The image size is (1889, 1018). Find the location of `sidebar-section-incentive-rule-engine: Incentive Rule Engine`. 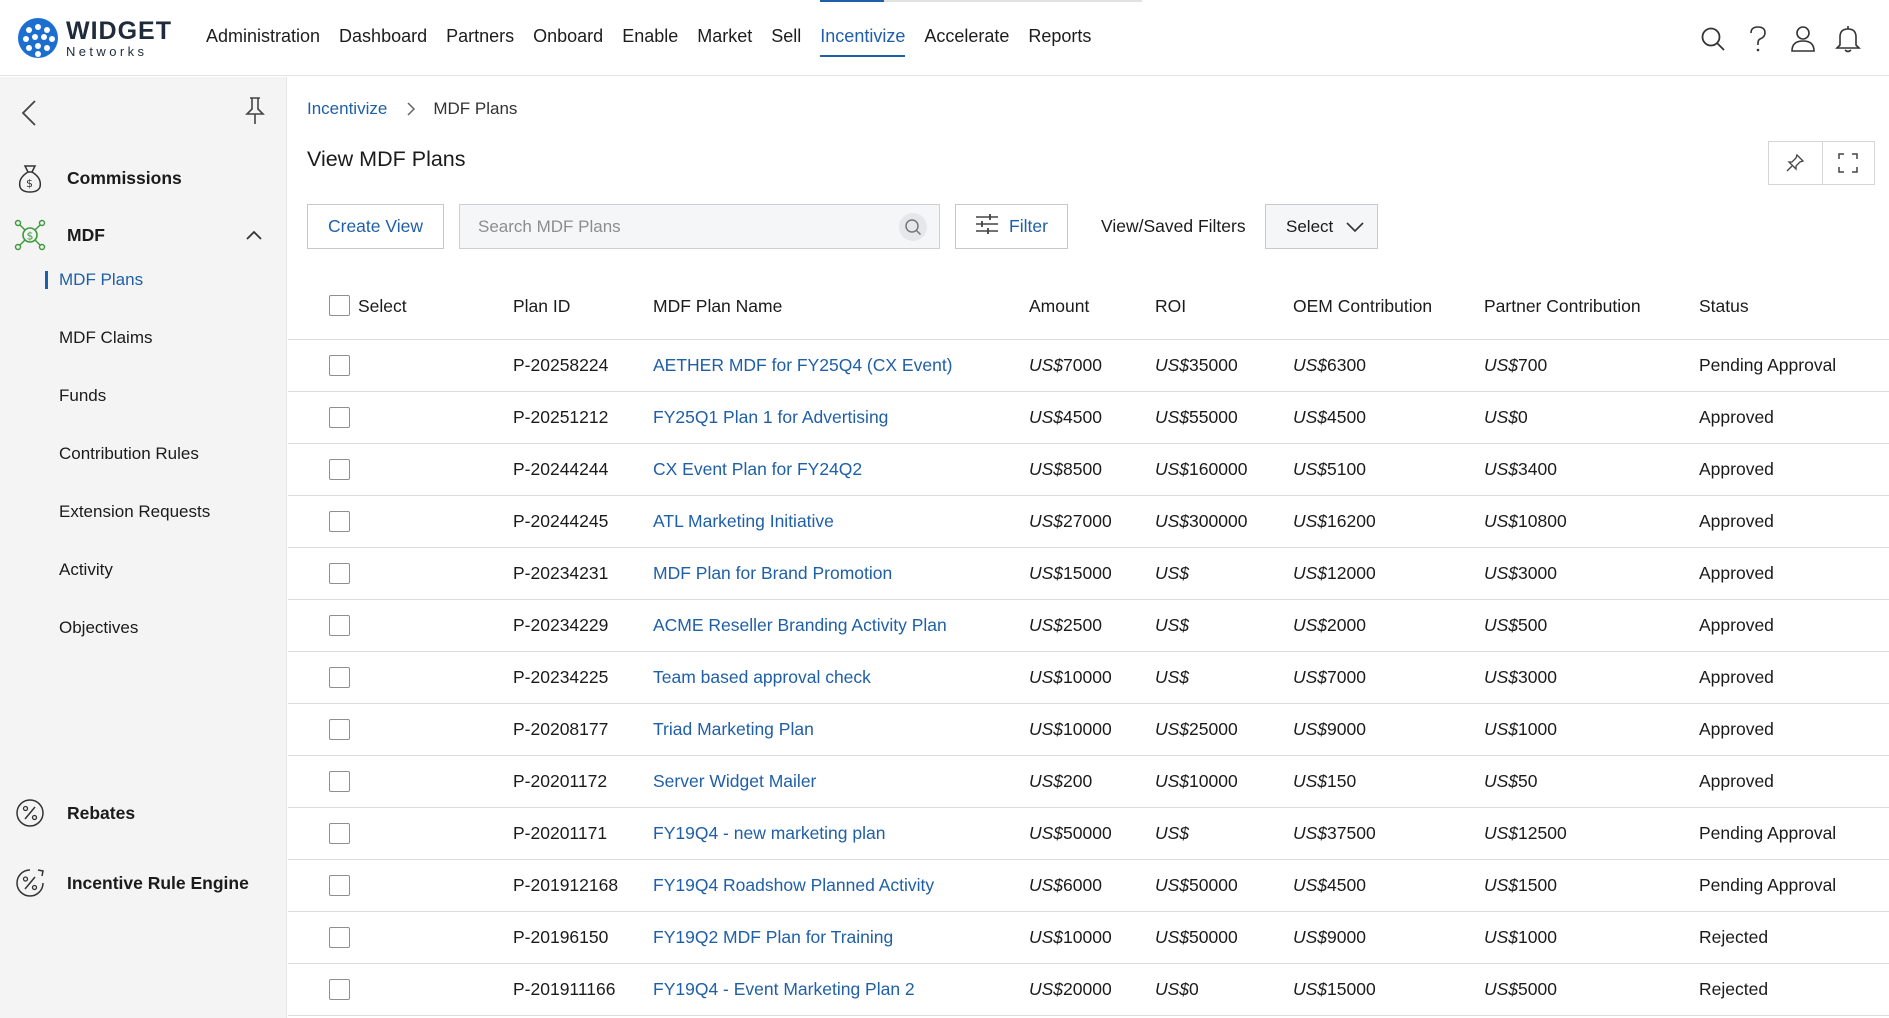

sidebar-section-incentive-rule-engine: Incentive Rule Engine is located at coordinates (143, 883).